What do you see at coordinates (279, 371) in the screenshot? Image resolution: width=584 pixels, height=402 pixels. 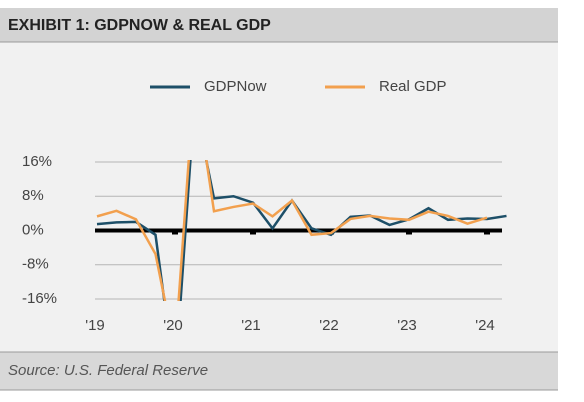 I see `footer-band` at bounding box center [279, 371].